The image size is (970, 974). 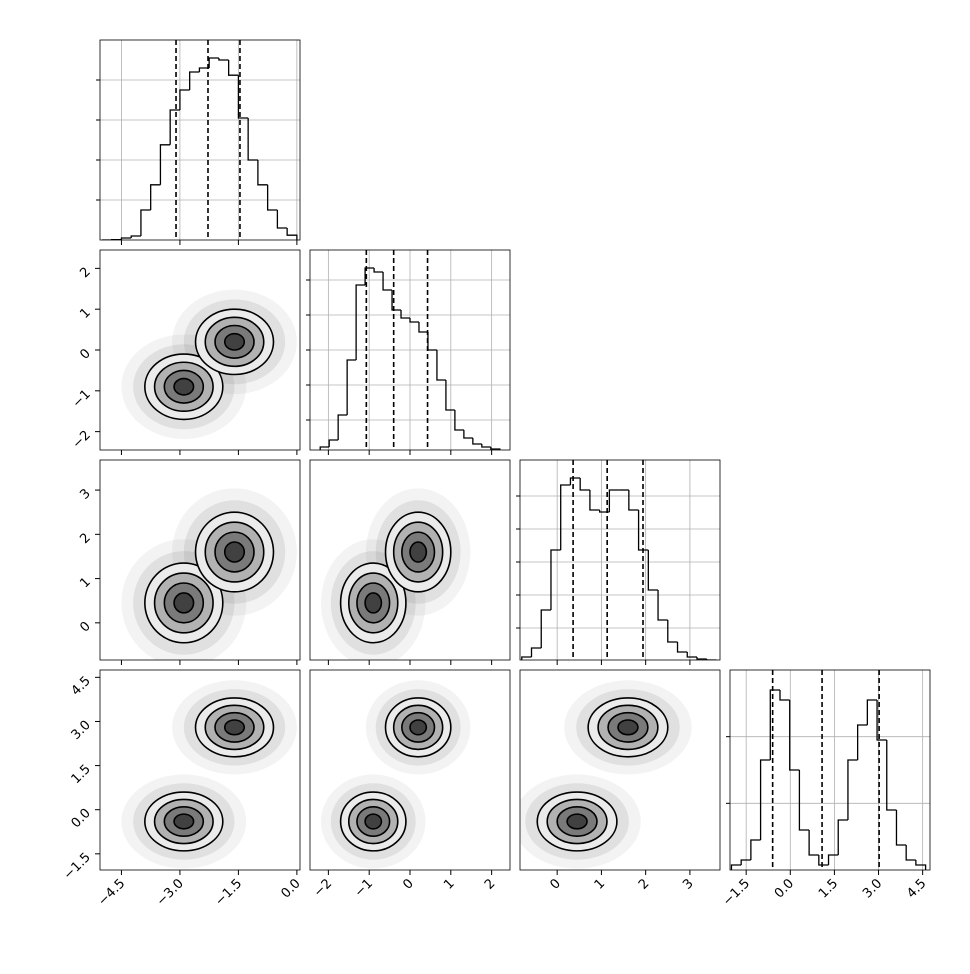 What do you see at coordinates (784, 888) in the screenshot?
I see `x-tick-label: 0.0` at bounding box center [784, 888].